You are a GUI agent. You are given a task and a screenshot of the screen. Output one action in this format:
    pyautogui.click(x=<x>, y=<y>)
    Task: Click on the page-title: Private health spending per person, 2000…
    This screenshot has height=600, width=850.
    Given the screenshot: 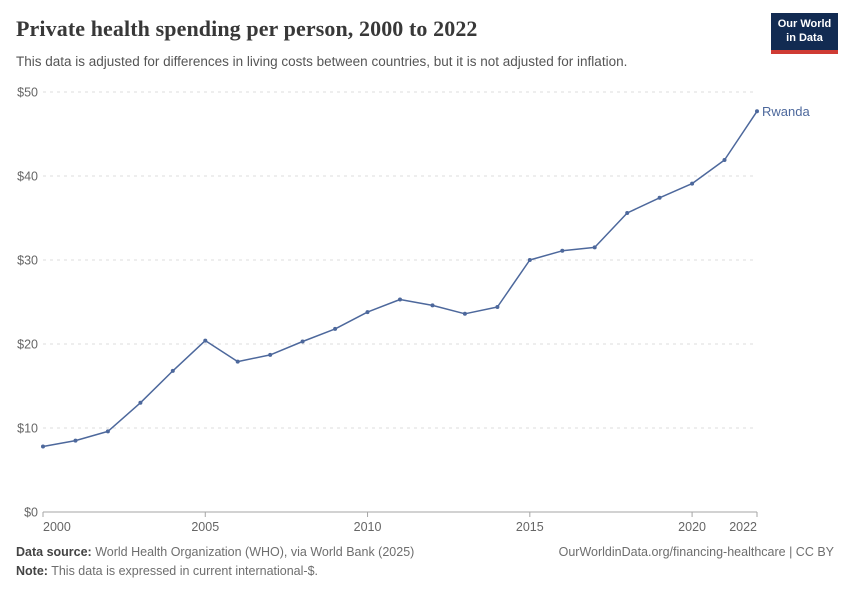 What is the action you would take?
    pyautogui.click(x=247, y=28)
    